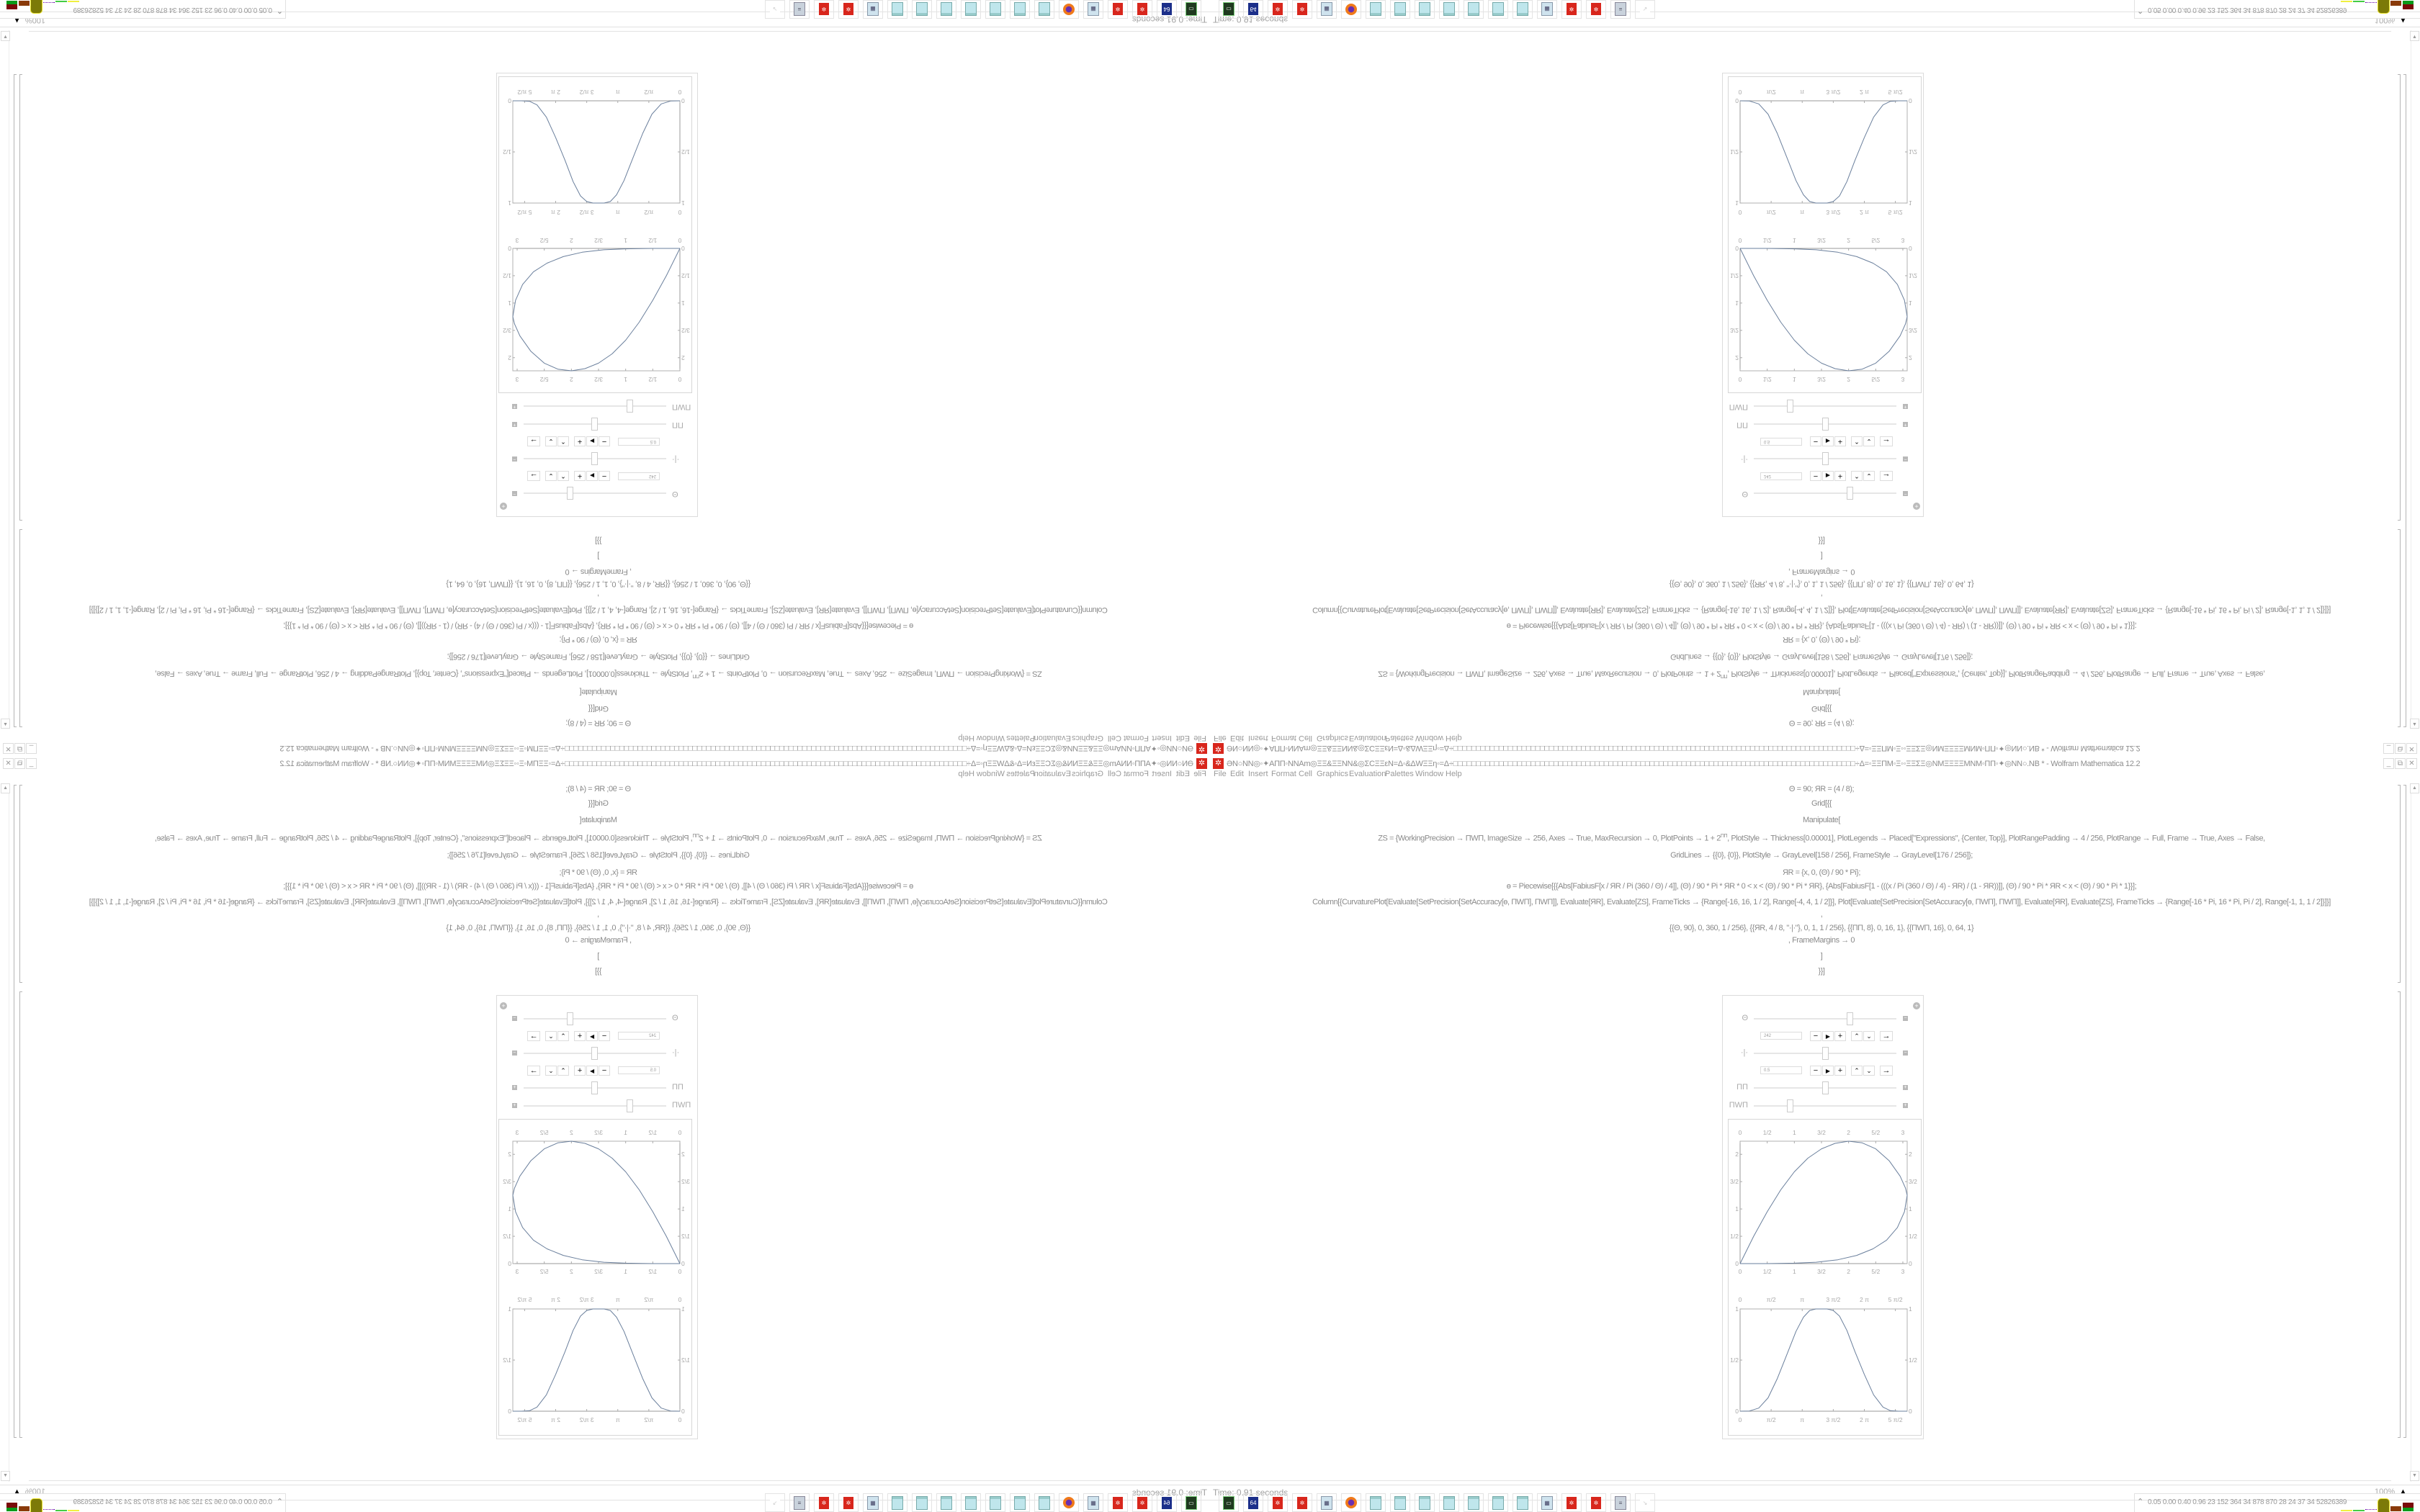 The height and width of the screenshot is (1512, 2420). Describe the element at coordinates (1305, 774) in the screenshot. I see `menu-cell: Cell` at that location.